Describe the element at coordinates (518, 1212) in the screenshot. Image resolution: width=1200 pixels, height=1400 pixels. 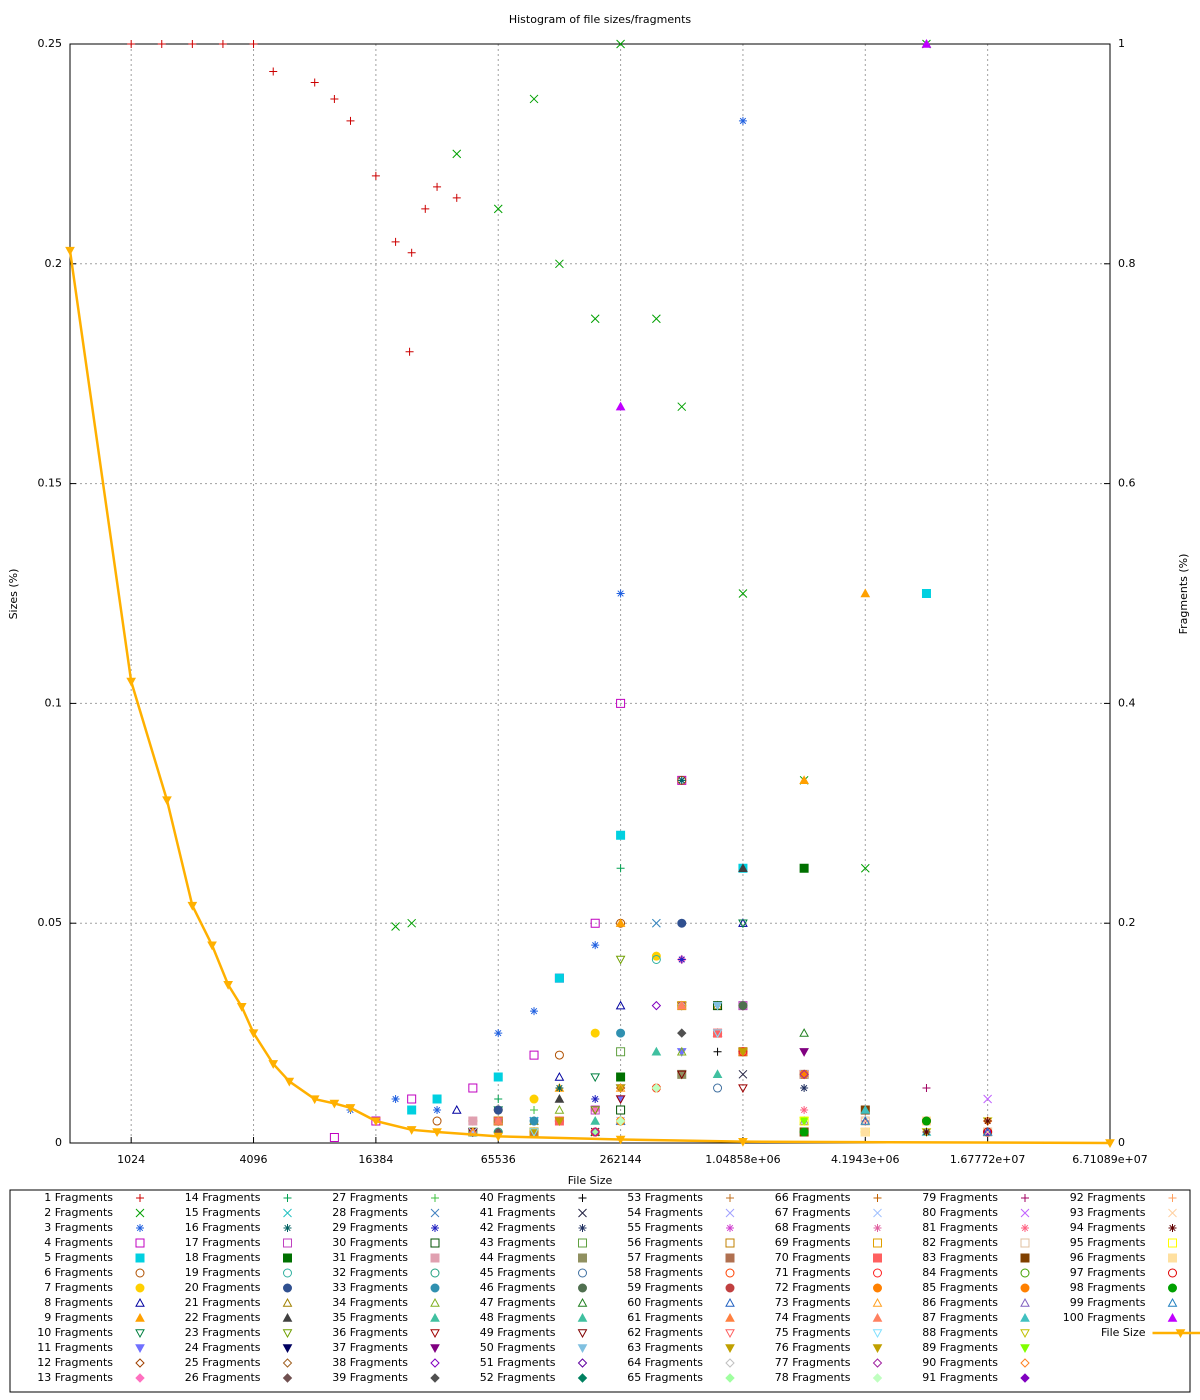
I see `legend-label: 41 Fragments` at that location.